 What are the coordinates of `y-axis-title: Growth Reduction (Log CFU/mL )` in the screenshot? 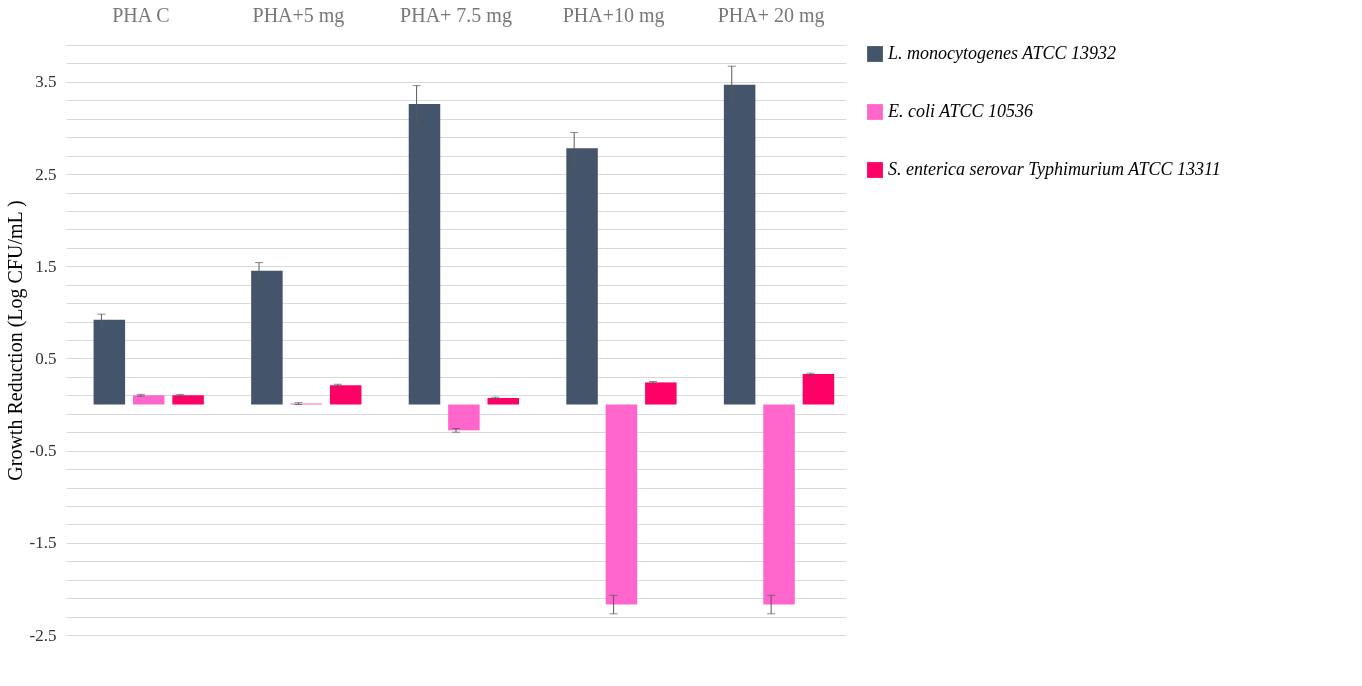 It's located at (15, 340).